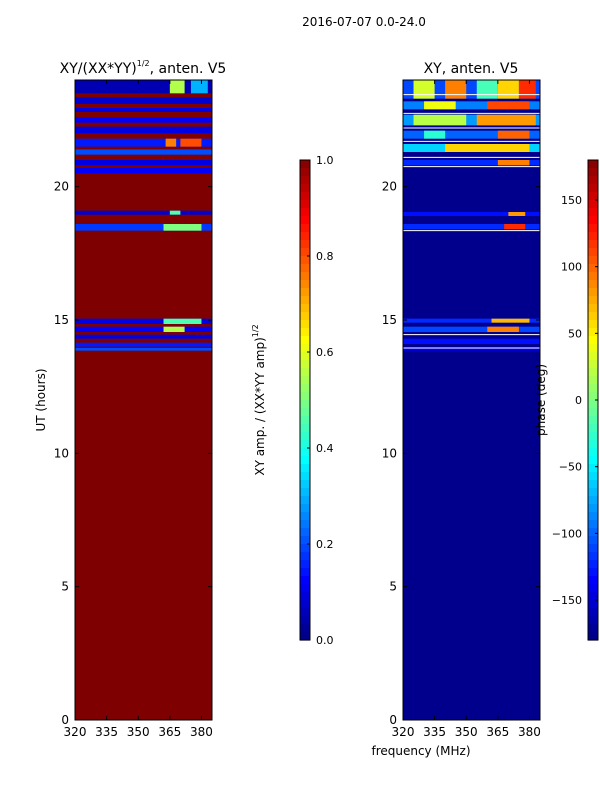 This screenshot has width=600, height=800. What do you see at coordinates (325, 256) in the screenshot?
I see `colorbar-tick-label: 0.8` at bounding box center [325, 256].